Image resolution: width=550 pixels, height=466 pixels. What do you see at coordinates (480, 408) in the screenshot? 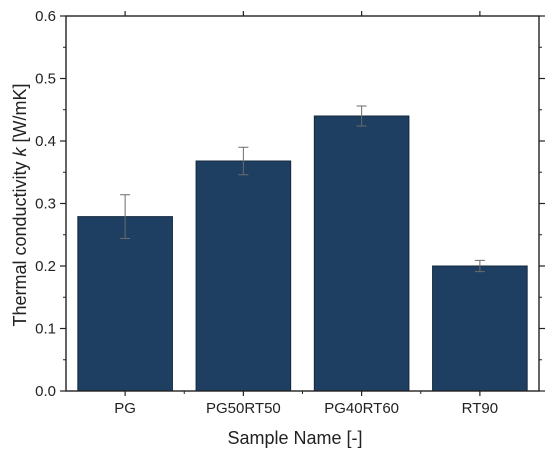
I see `x-tick-label-rt90: RT90` at bounding box center [480, 408].